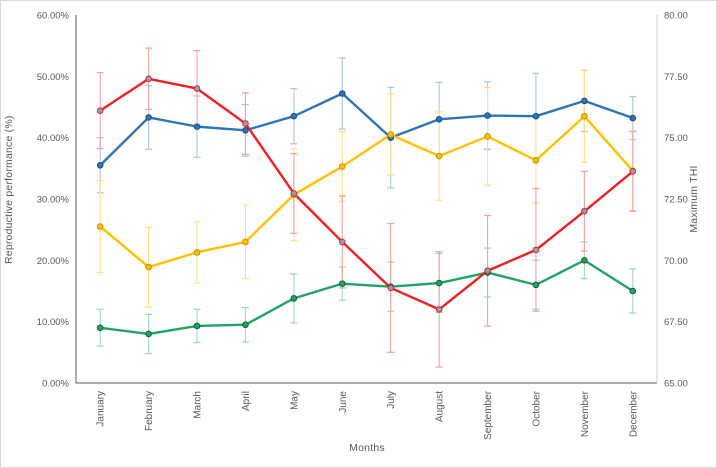  What do you see at coordinates (53, 261) in the screenshot?
I see `left-axis-tick-label: 20.00%` at bounding box center [53, 261].